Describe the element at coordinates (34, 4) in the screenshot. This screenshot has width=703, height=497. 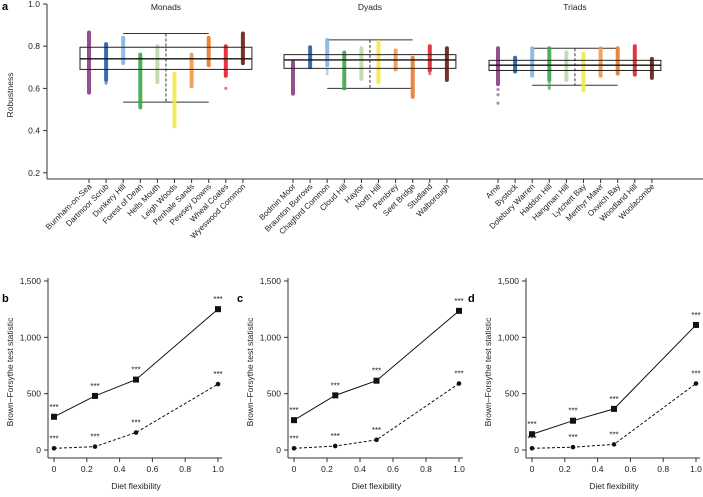
I see `y-tick-label: 1.0` at that location.